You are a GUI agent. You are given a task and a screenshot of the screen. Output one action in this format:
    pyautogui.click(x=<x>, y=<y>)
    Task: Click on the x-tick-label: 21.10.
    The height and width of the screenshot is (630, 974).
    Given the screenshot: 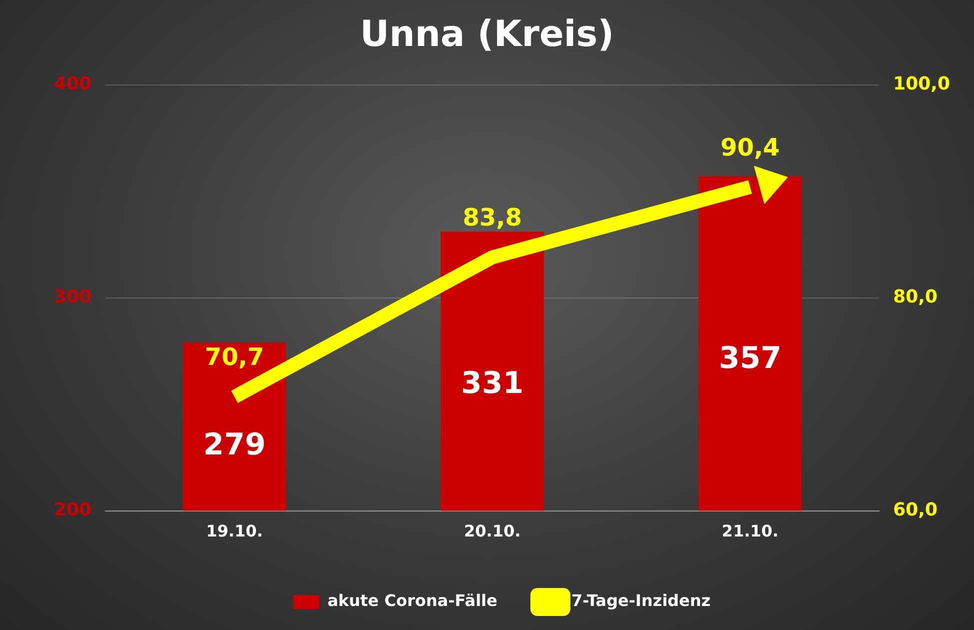 What is the action you would take?
    pyautogui.click(x=750, y=531)
    